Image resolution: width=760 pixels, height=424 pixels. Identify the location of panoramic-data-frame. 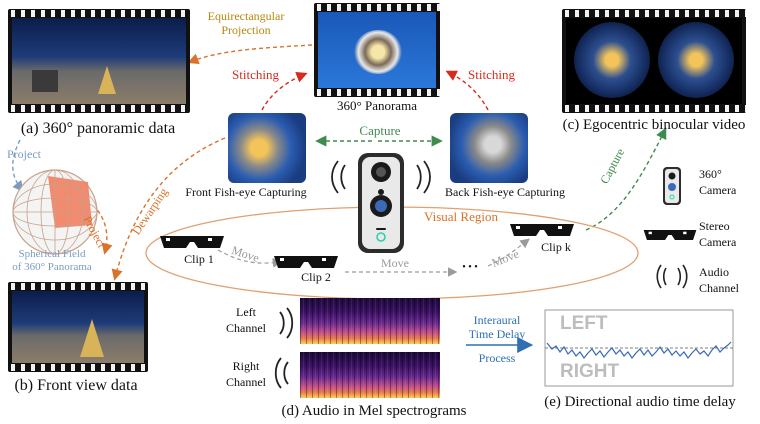
(99, 61).